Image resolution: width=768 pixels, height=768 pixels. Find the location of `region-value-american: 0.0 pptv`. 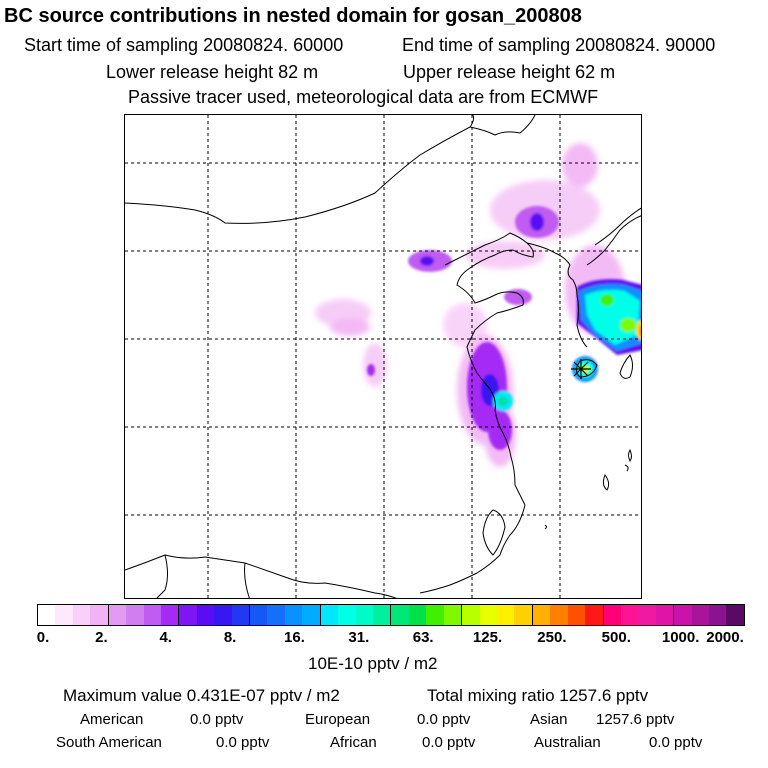

region-value-american: 0.0 pptv is located at coordinates (217, 719).